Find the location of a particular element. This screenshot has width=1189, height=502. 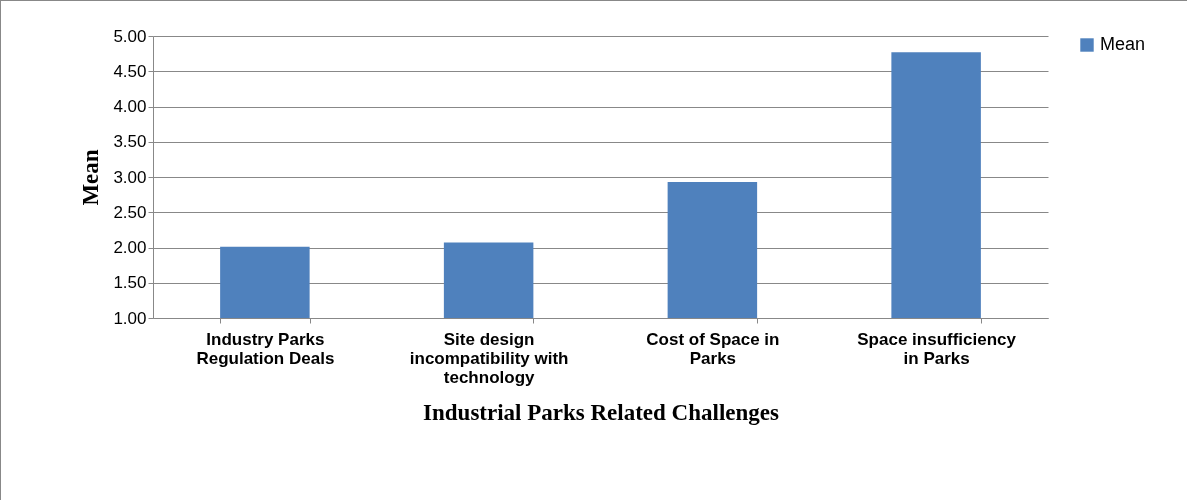

x-tick-label: Space insufficiency in Parks is located at coordinates (937, 348).